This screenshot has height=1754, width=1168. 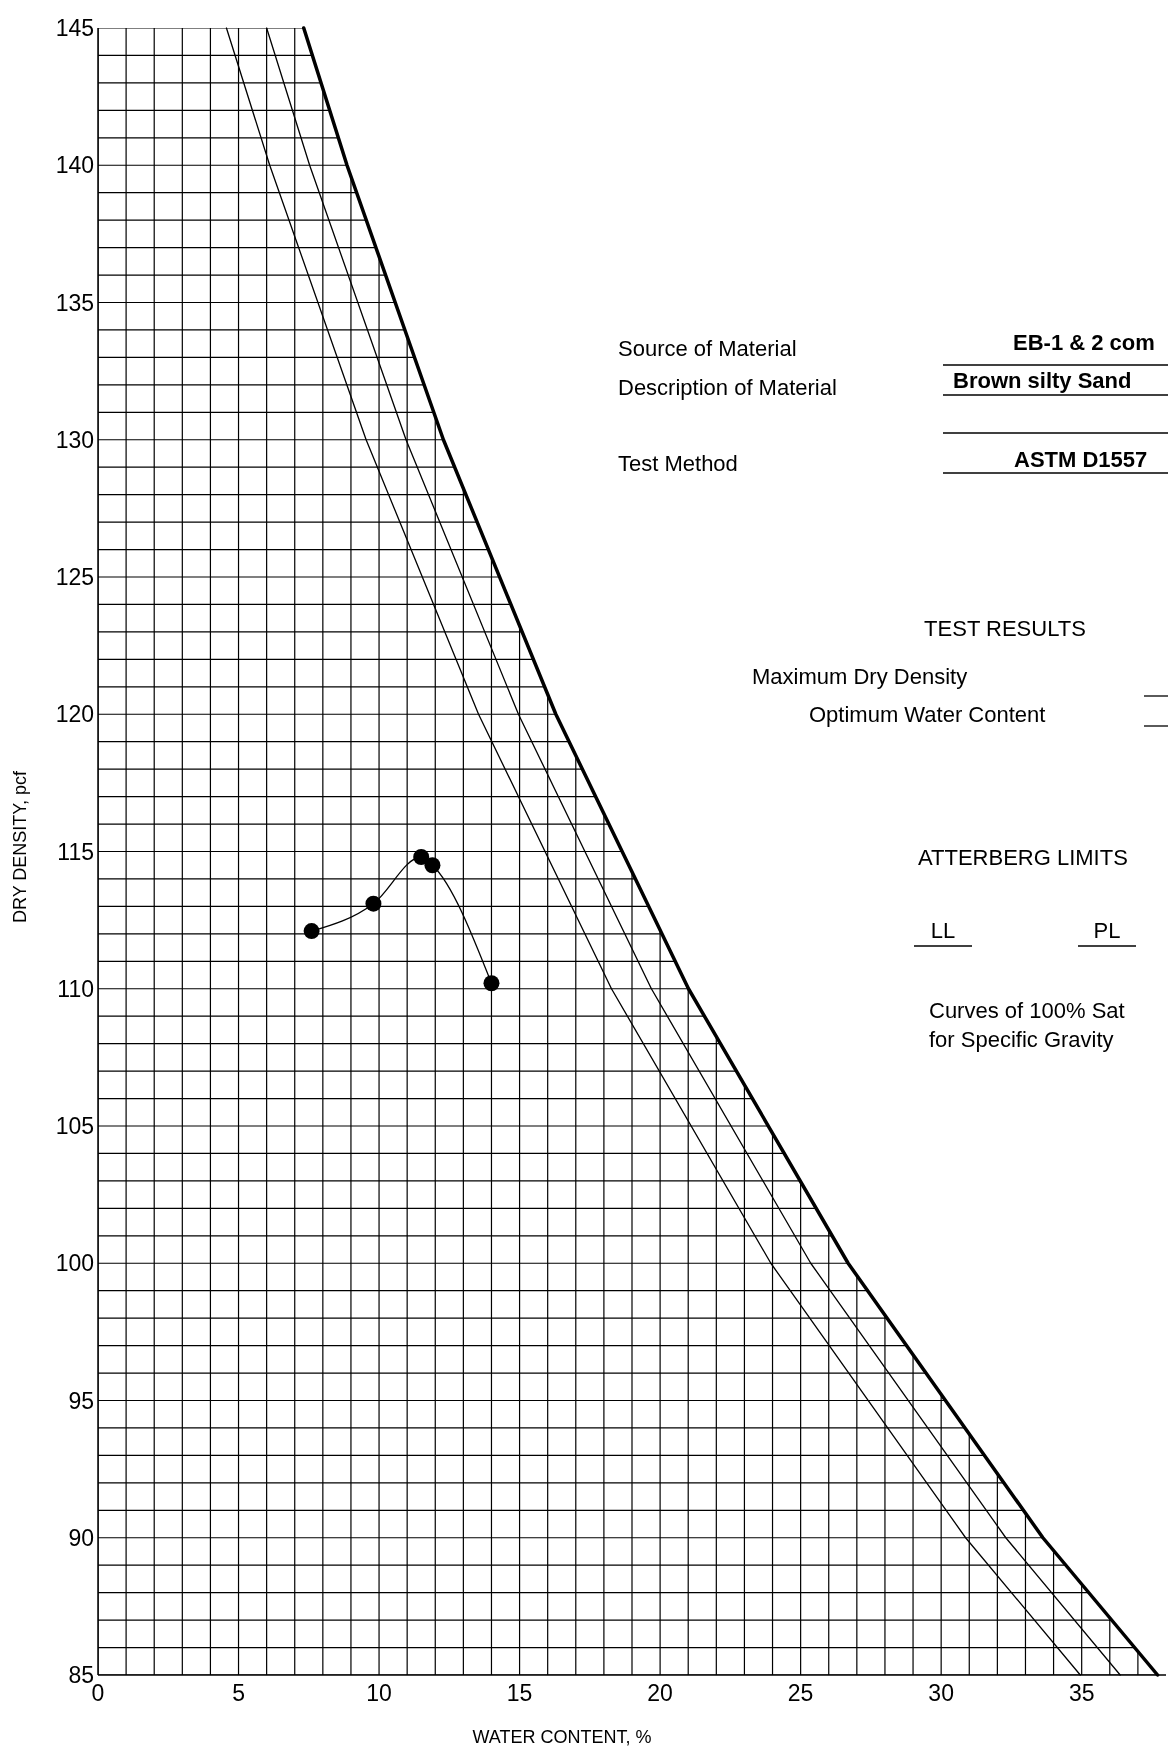 I want to click on y-tick-label: 105, so click(x=74, y=1126).